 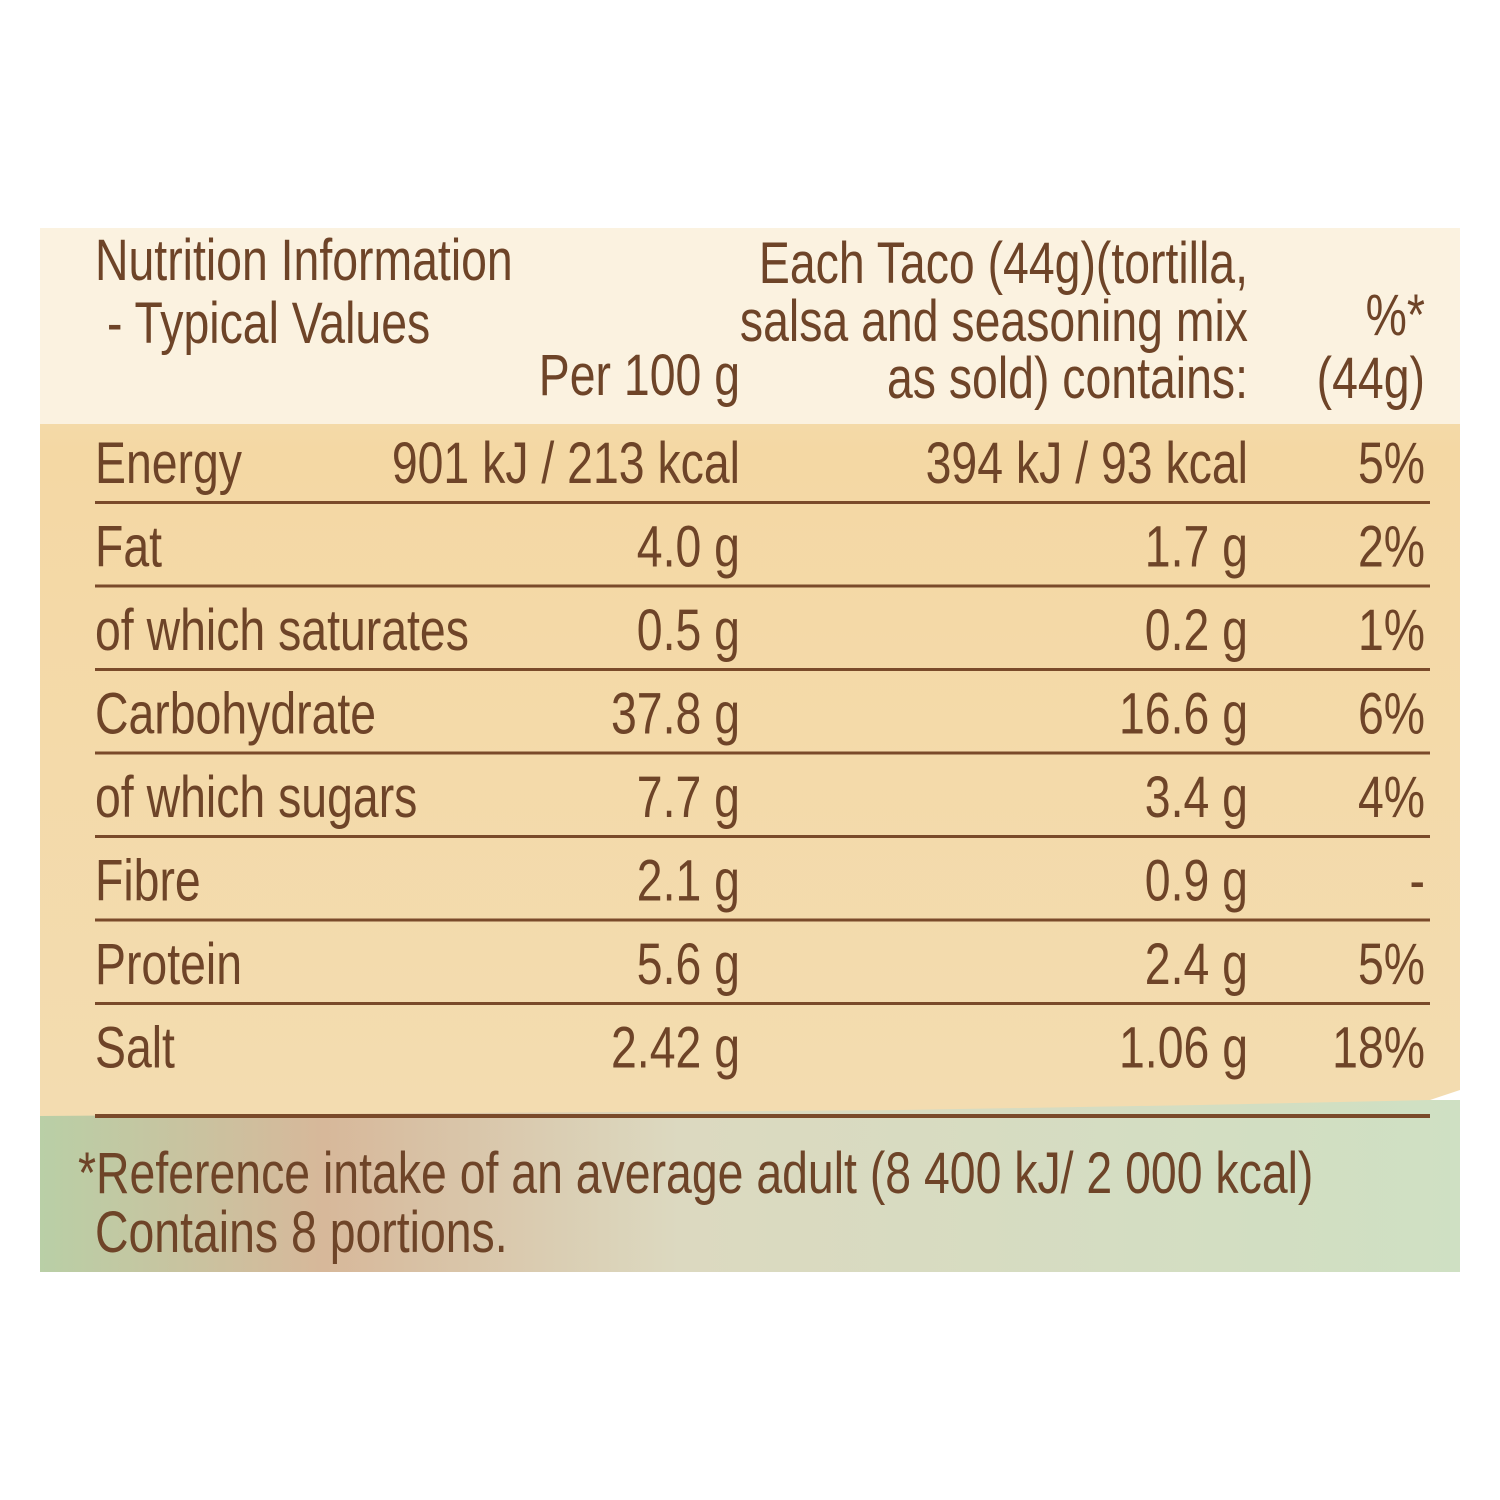 I want to click on header-background, so click(x=750, y=326).